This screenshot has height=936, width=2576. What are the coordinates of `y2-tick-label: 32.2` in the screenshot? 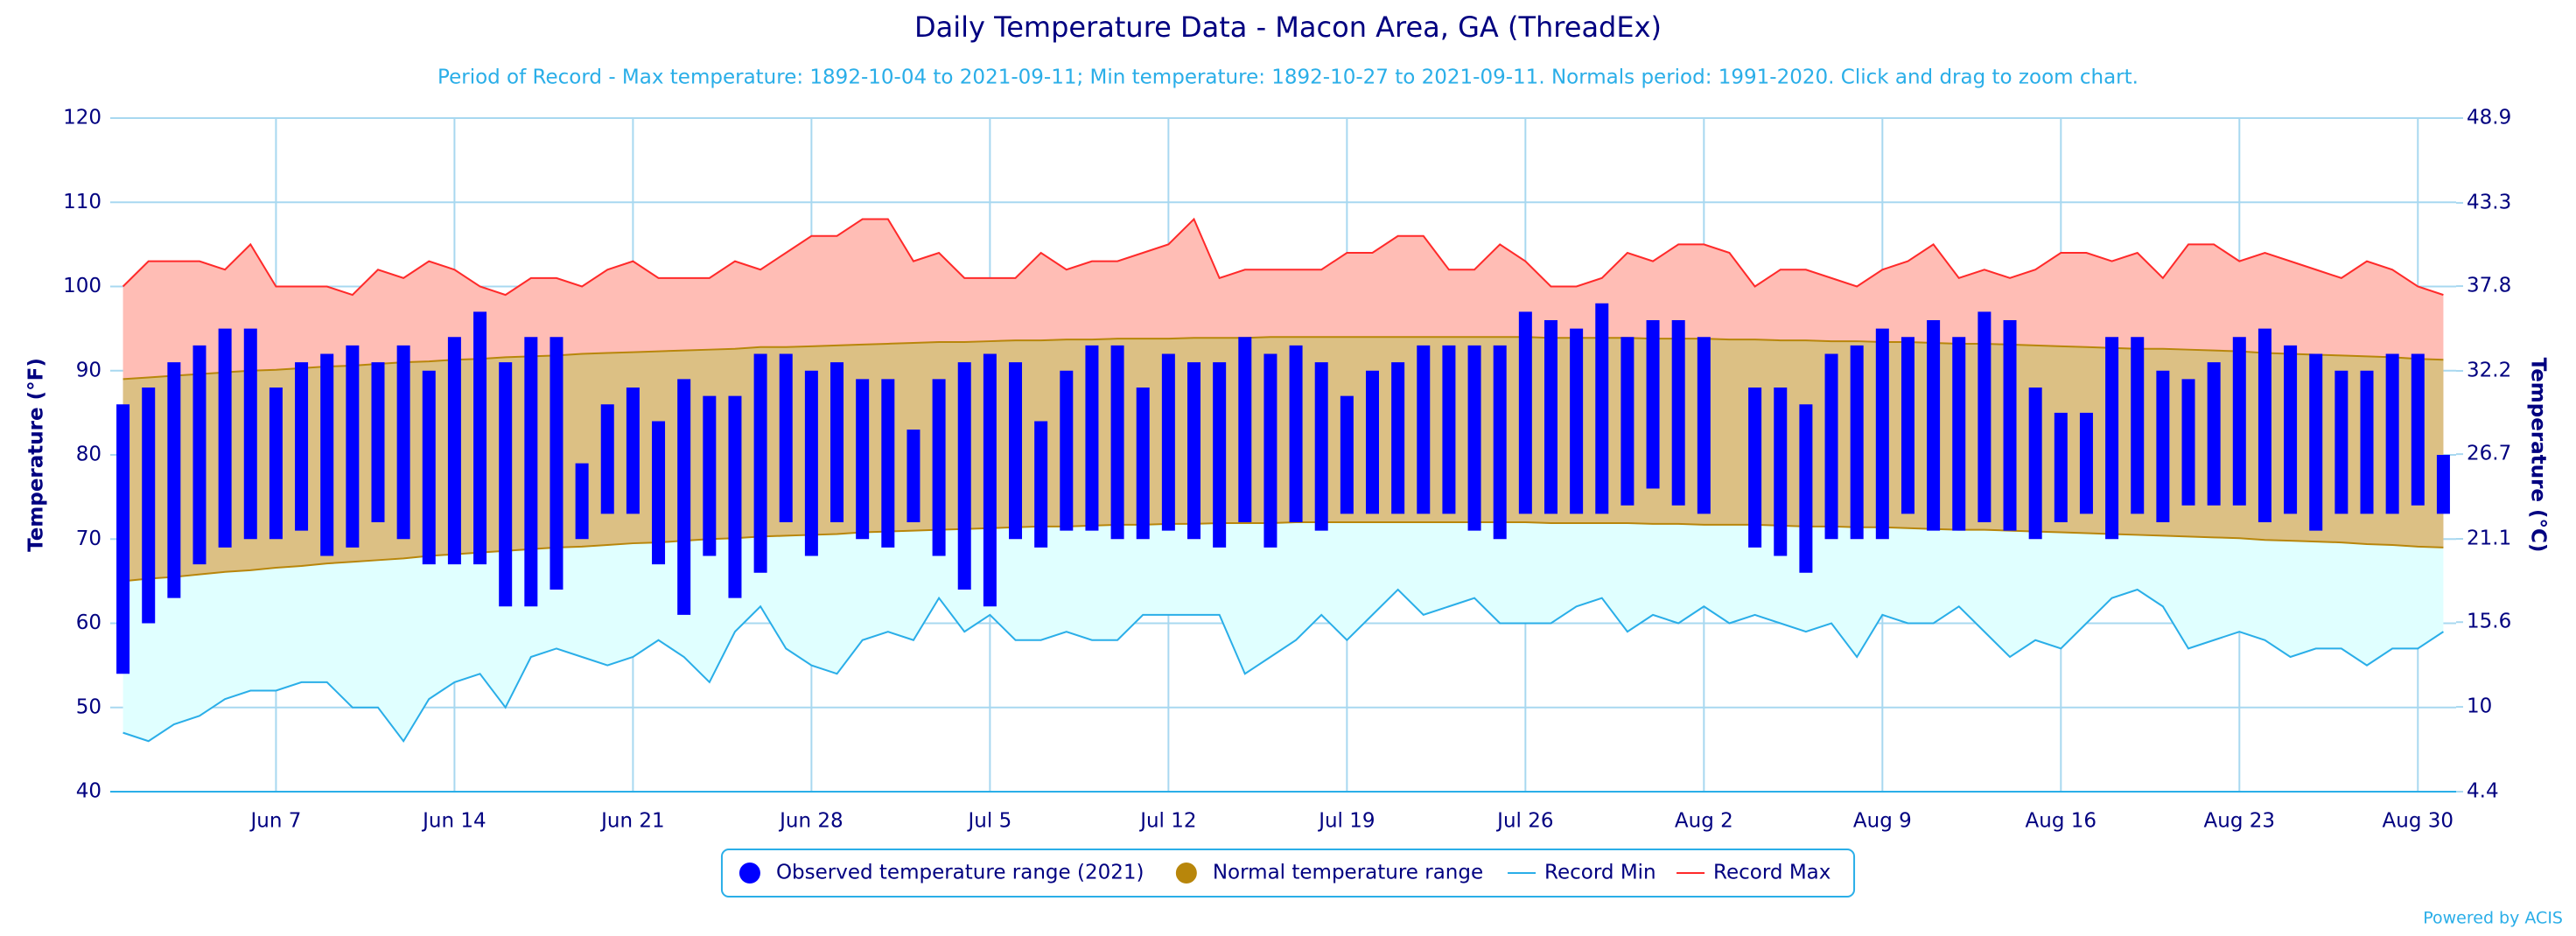 It's located at (2489, 370).